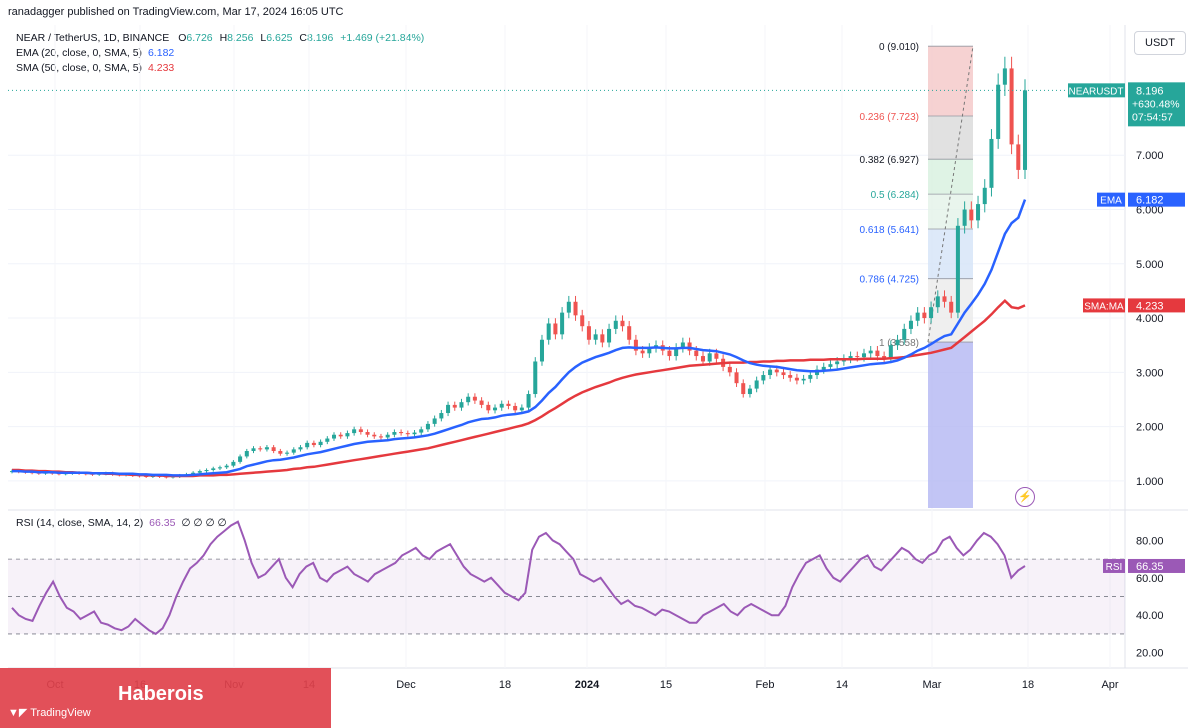 This screenshot has width=1200, height=728. I want to click on ema-tag-label: EMA, so click(1111, 201).